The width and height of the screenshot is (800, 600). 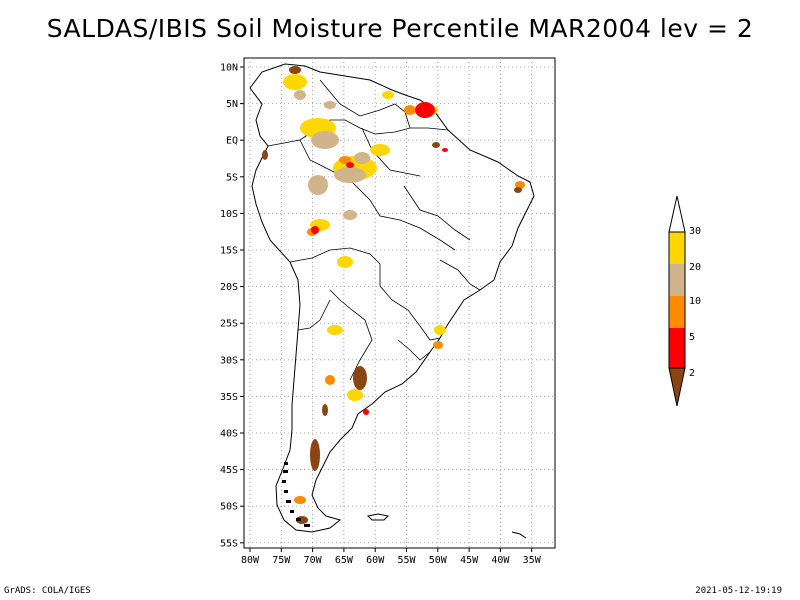 What do you see at coordinates (47, 591) in the screenshot?
I see `footer-credit: GrADS: COLA/IGES` at bounding box center [47, 591].